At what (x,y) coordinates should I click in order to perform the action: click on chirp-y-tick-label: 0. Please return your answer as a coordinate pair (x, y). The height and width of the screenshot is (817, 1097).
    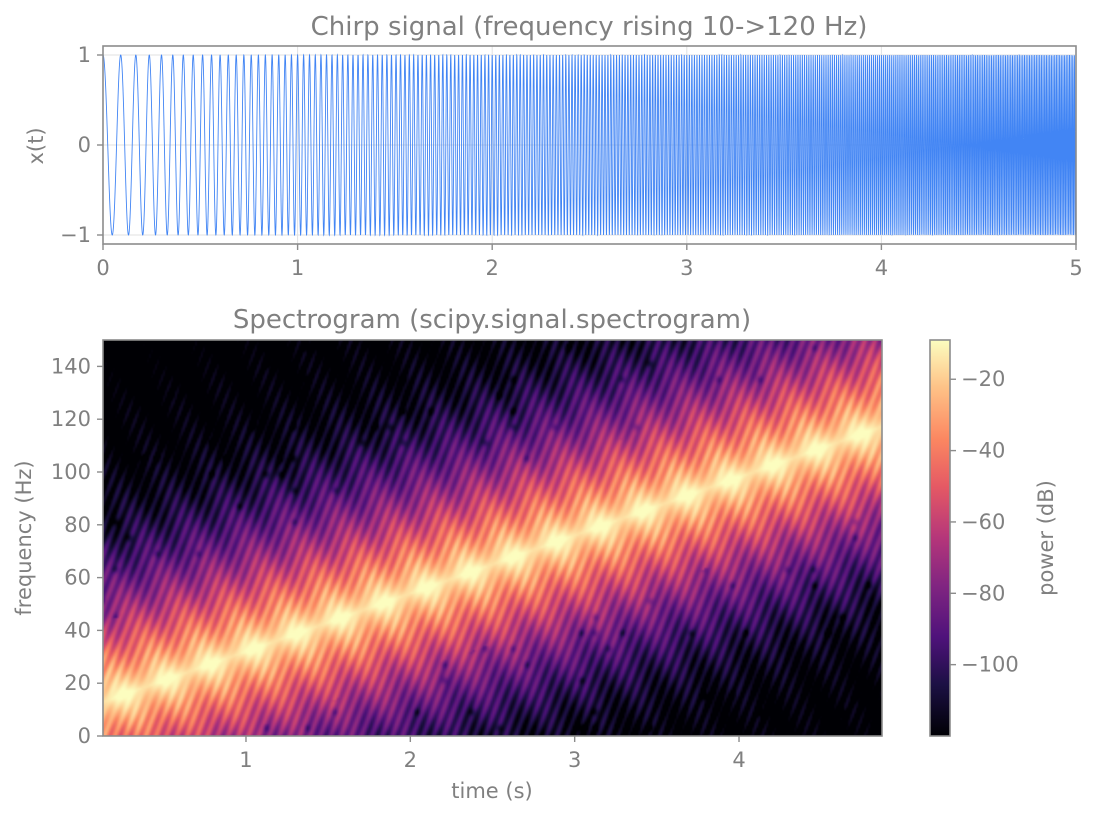
    Looking at the image, I should click on (84, 145).